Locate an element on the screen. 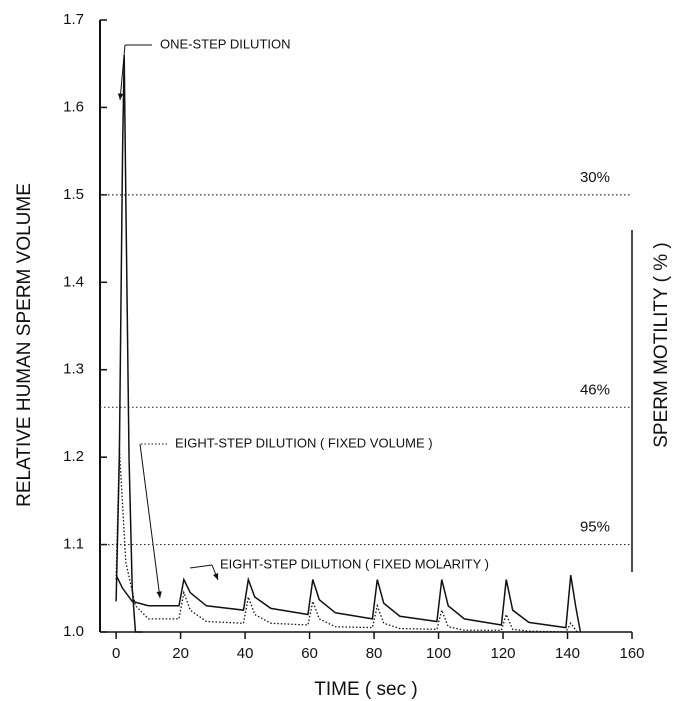 This screenshot has height=701, width=680. y-axis-label: RELATIVE HUMAN SPERM VOLUME is located at coordinates (24, 345).